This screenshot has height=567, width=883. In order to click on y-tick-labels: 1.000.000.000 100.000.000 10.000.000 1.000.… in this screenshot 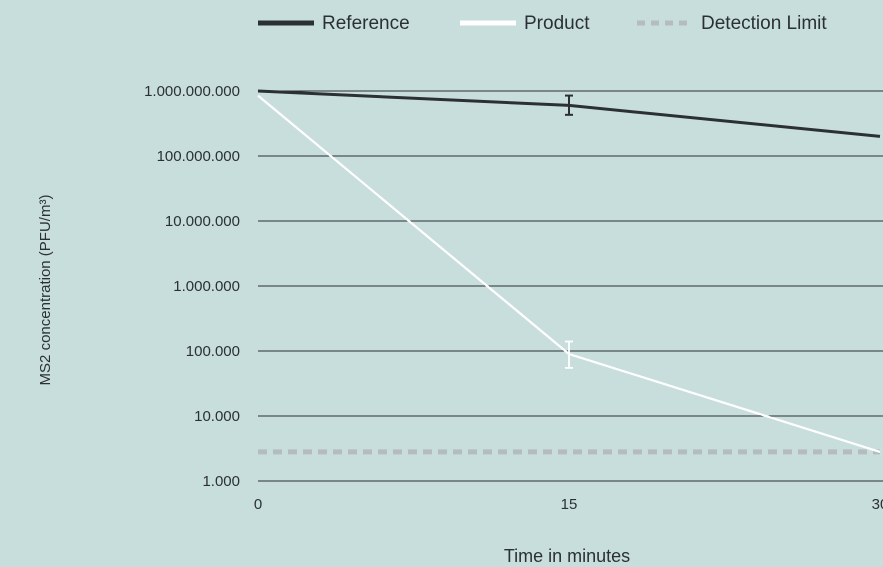, I will do `click(192, 286)`.